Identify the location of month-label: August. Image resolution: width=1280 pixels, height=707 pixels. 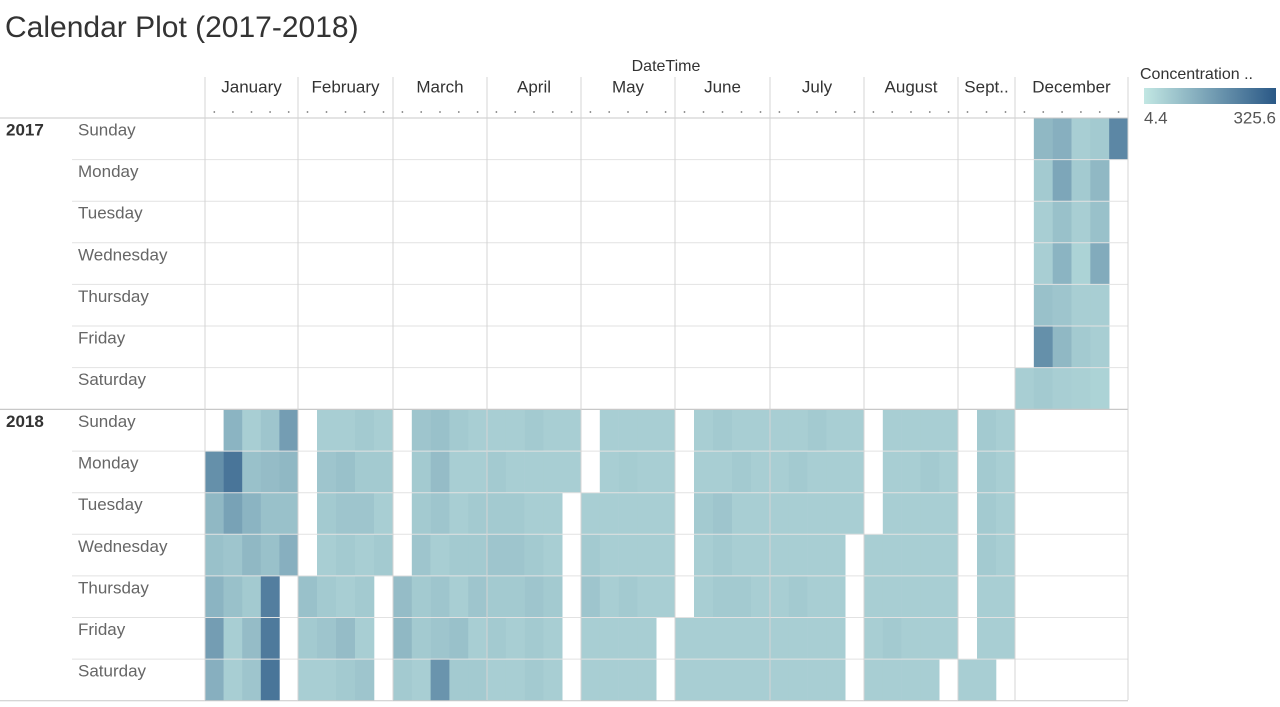
(911, 86).